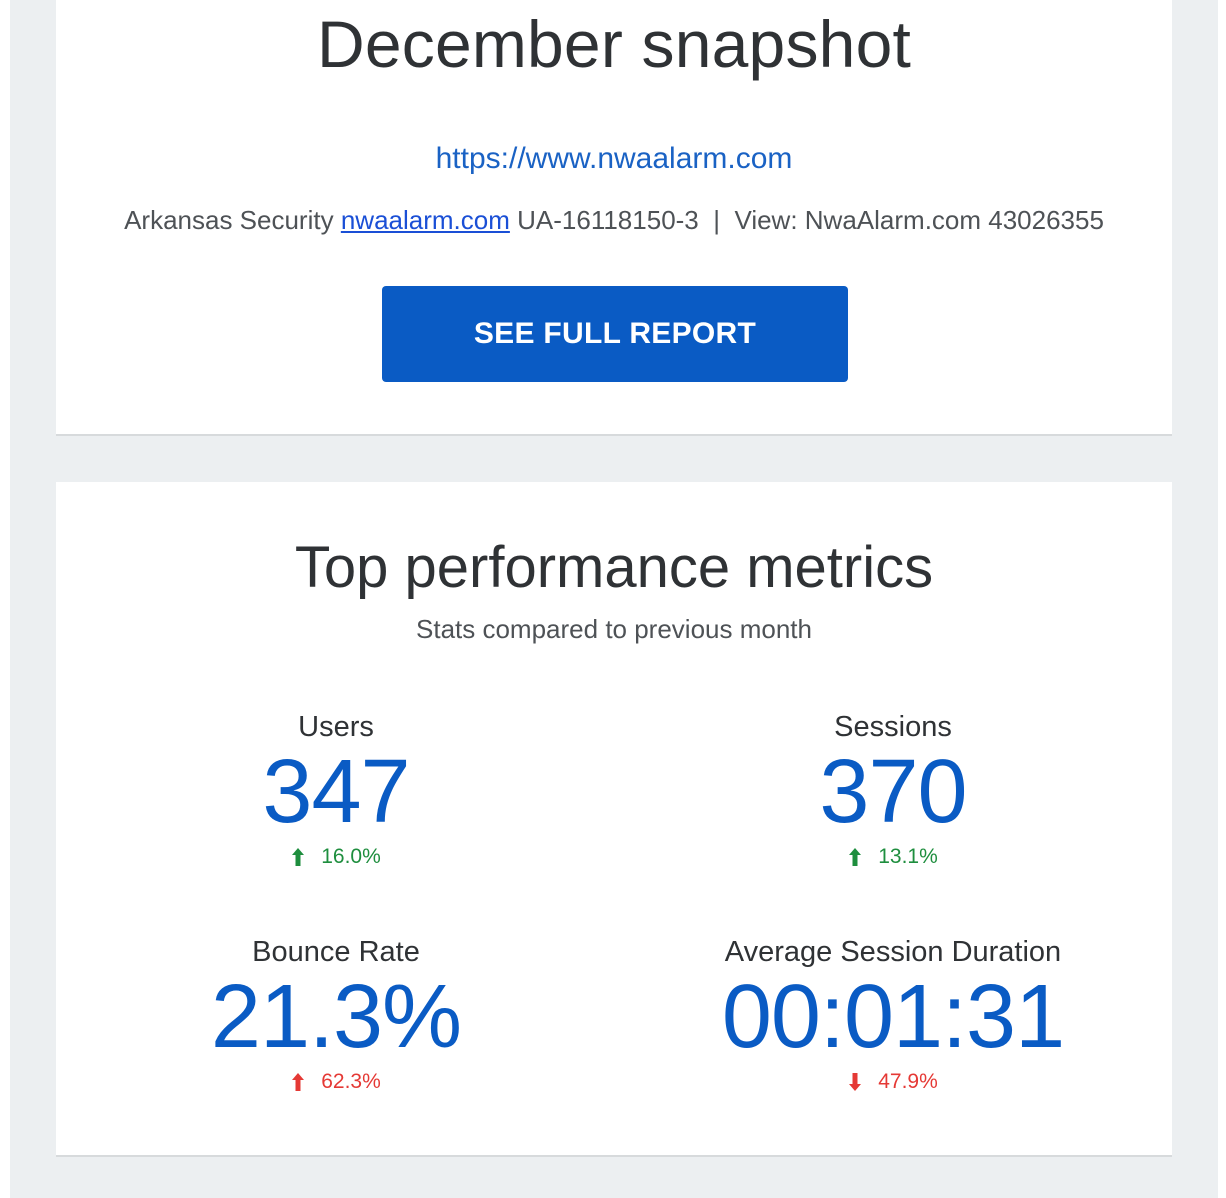 This screenshot has width=1226, height=1198. I want to click on account-name: Arkansas Security, so click(229, 220).